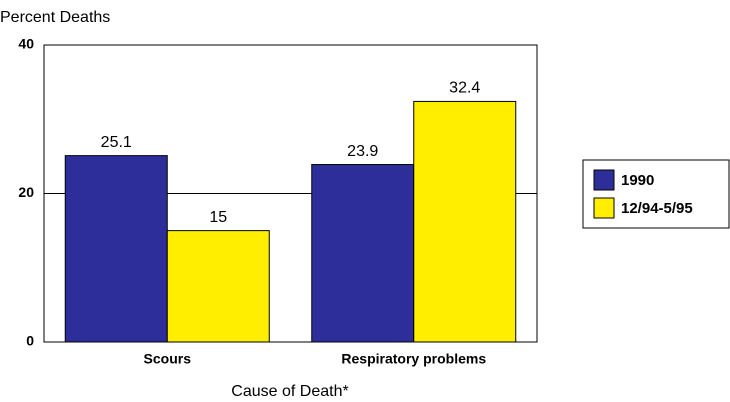  Describe the element at coordinates (116, 142) in the screenshot. I see `value-label: 25.1` at that location.